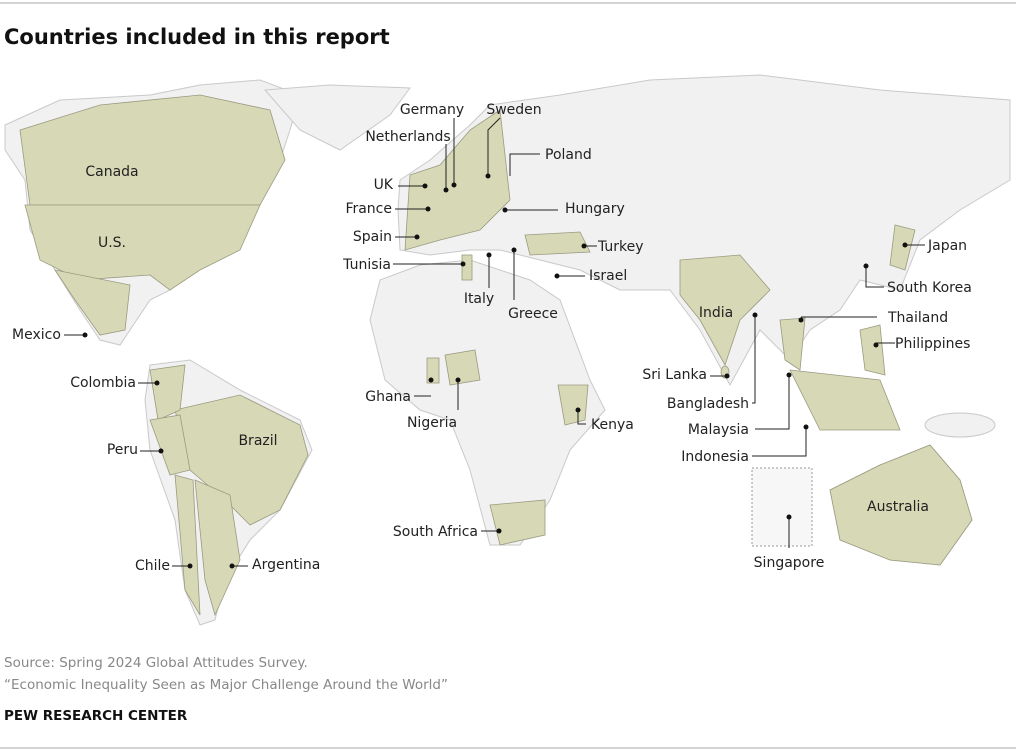 The image size is (1024, 752). Describe the element at coordinates (708, 404) in the screenshot. I see `country-label: Bangladesh` at that location.